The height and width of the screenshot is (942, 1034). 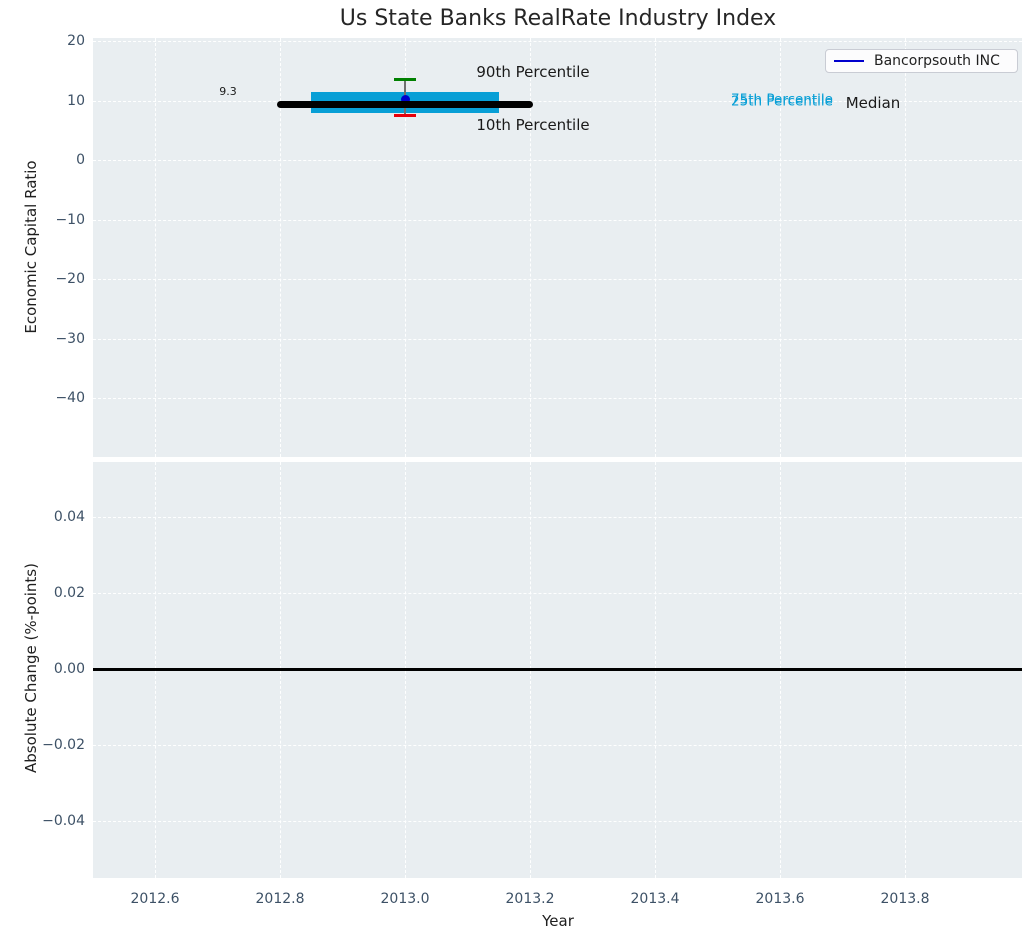 What do you see at coordinates (155, 899) in the screenshot?
I see `x-tick-label: 2012.6` at bounding box center [155, 899].